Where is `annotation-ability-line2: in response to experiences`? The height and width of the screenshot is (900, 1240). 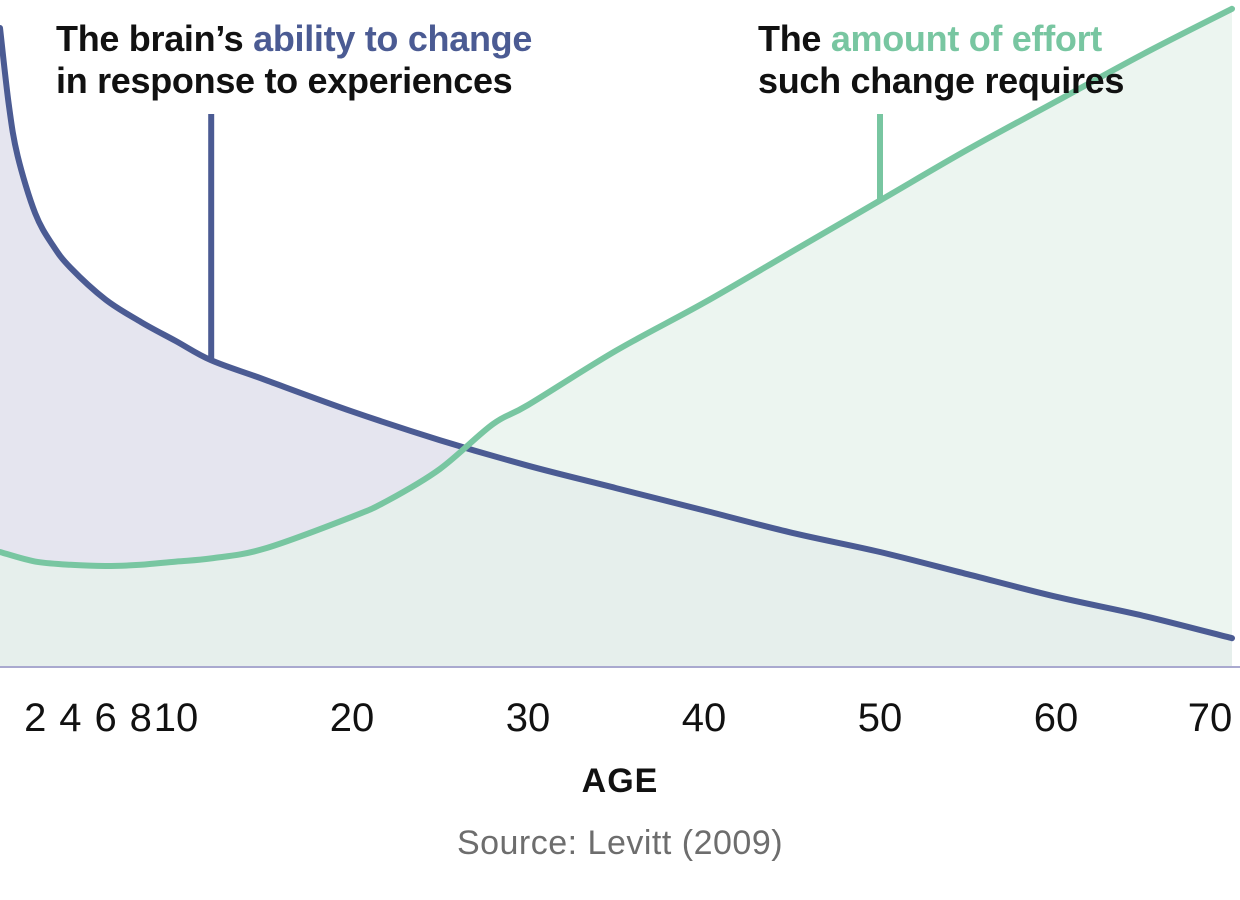
annotation-ability-line2: in response to experiences is located at coordinates (284, 80).